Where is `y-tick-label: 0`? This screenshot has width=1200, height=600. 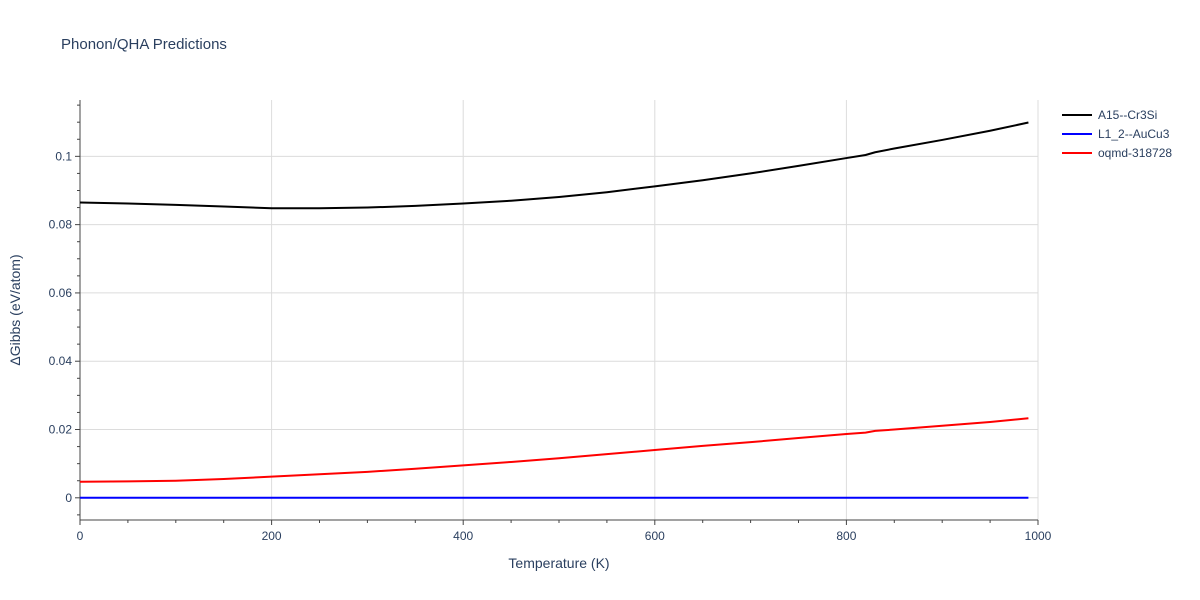
y-tick-label: 0 is located at coordinates (68, 498).